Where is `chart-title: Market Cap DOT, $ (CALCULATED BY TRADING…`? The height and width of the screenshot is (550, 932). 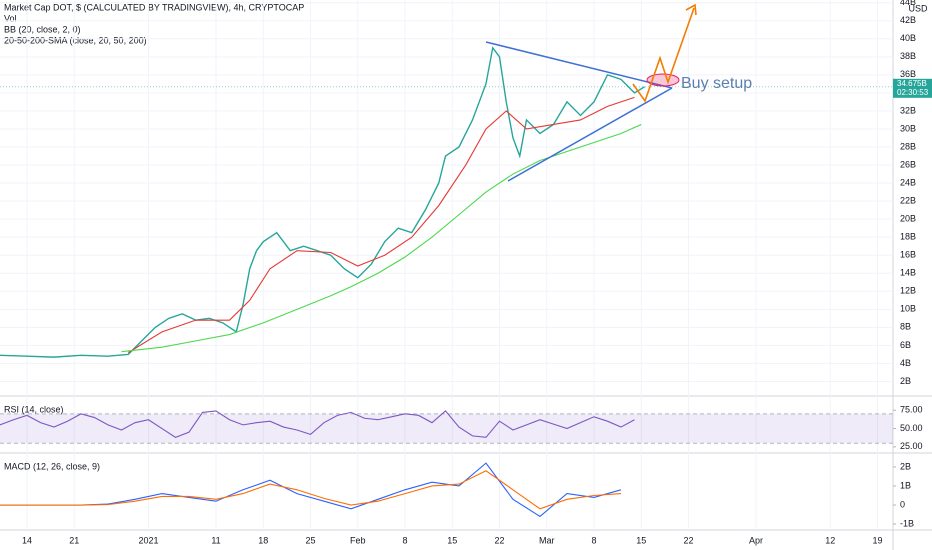
chart-title: Market Cap DOT, $ (CALCULATED BY TRADING… is located at coordinates (154, 7).